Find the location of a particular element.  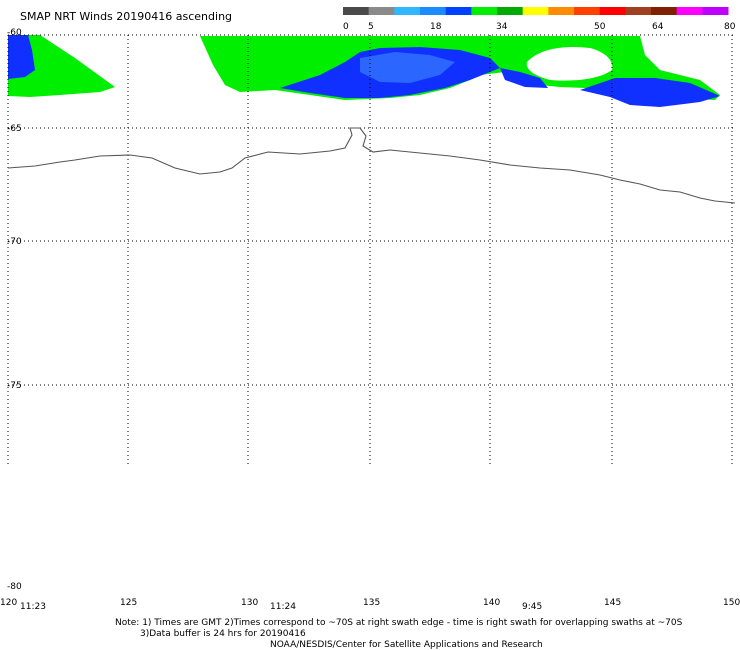

lat-label: -75 is located at coordinates (14, 386).